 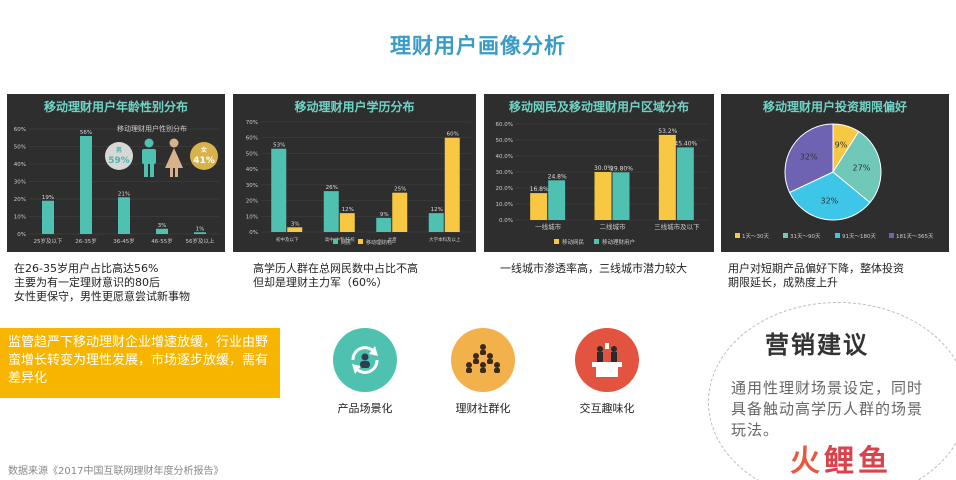 What do you see at coordinates (252, 186) in the screenshot?
I see `y-tick-label: 30%` at bounding box center [252, 186].